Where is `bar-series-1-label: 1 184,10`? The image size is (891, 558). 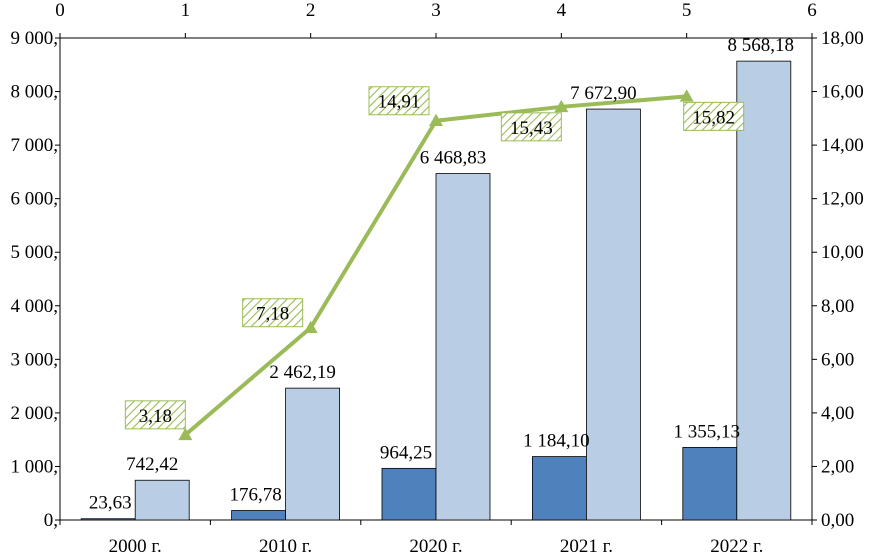
bar-series-1-label: 1 184,10 is located at coordinates (556, 441).